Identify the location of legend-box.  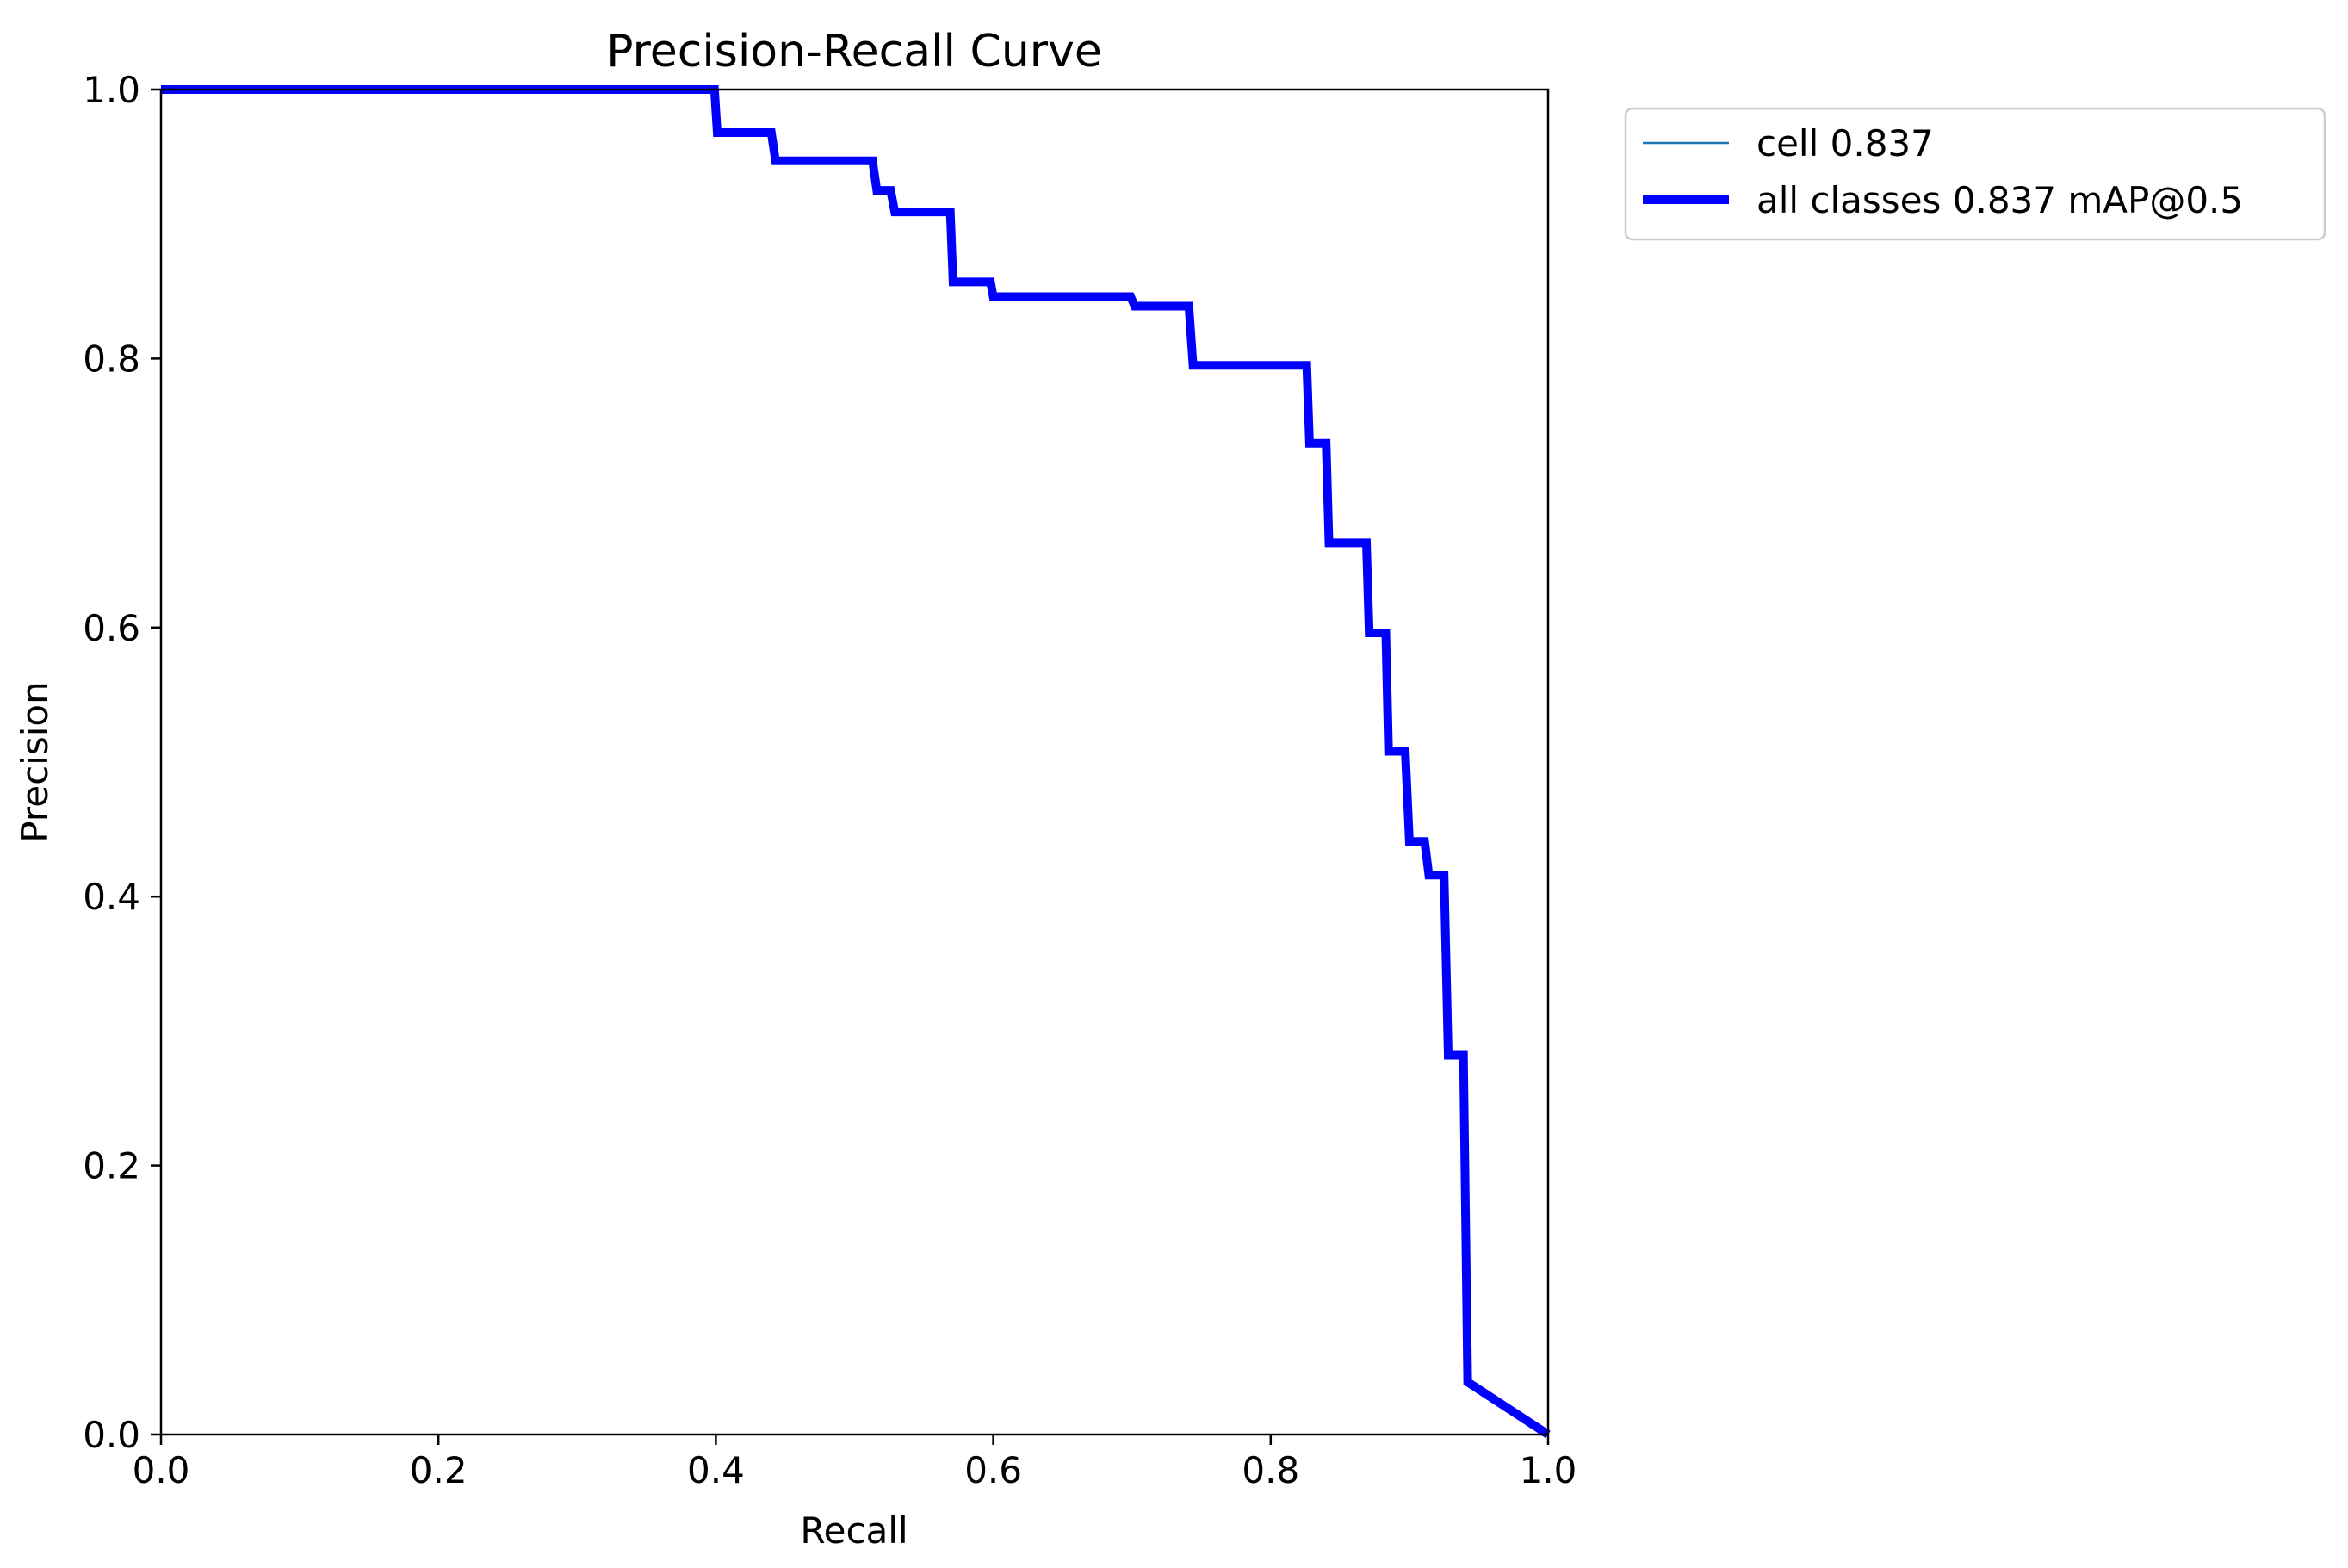
(1975, 174).